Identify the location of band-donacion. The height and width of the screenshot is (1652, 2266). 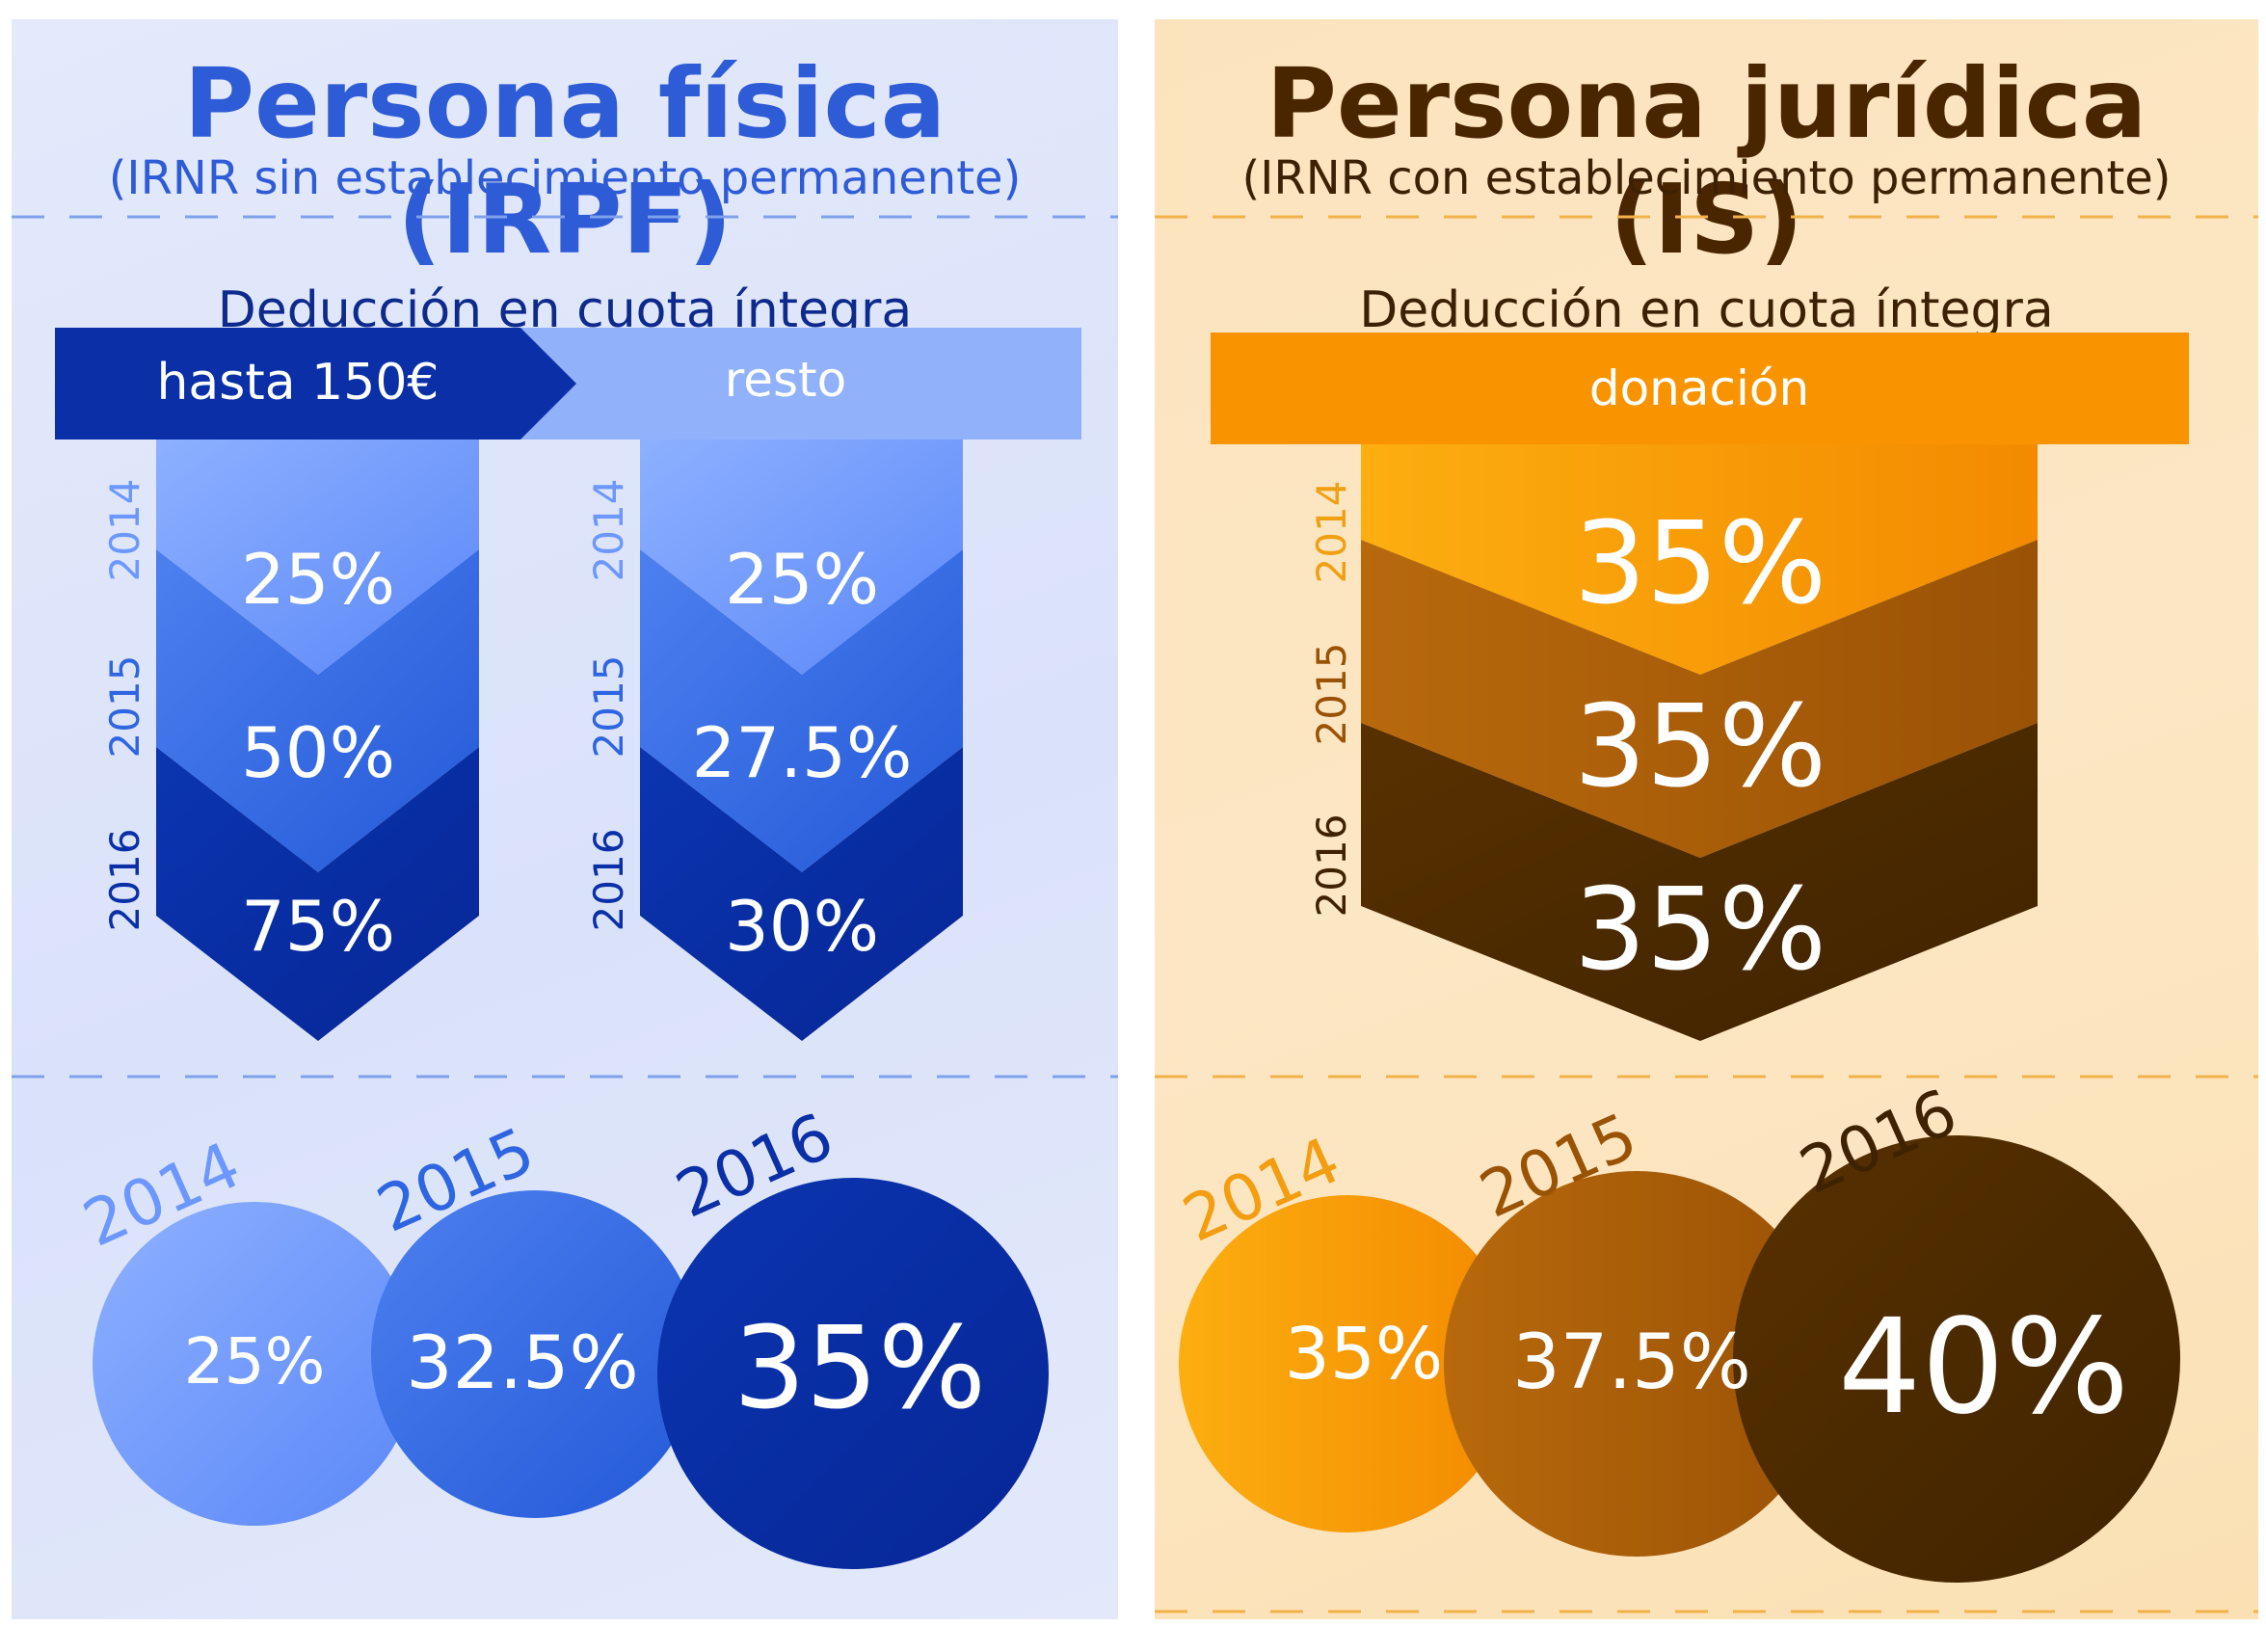
(1700, 388).